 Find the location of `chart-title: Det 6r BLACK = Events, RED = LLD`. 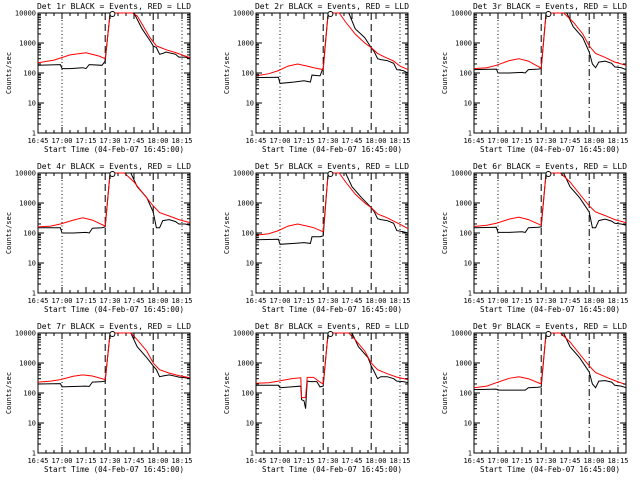

chart-title: Det 6r BLACK = Events, RED = LLD is located at coordinates (550, 166).